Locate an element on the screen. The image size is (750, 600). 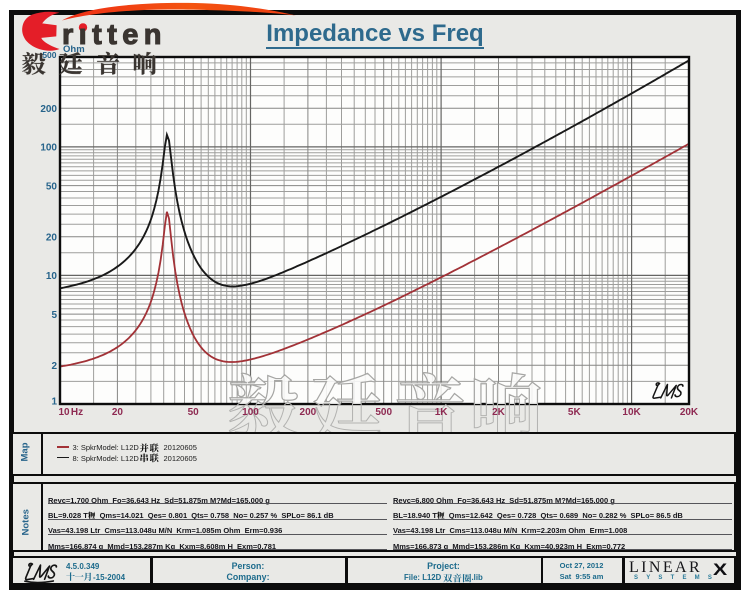
svg-text: 2 is located at coordinates (54, 366).